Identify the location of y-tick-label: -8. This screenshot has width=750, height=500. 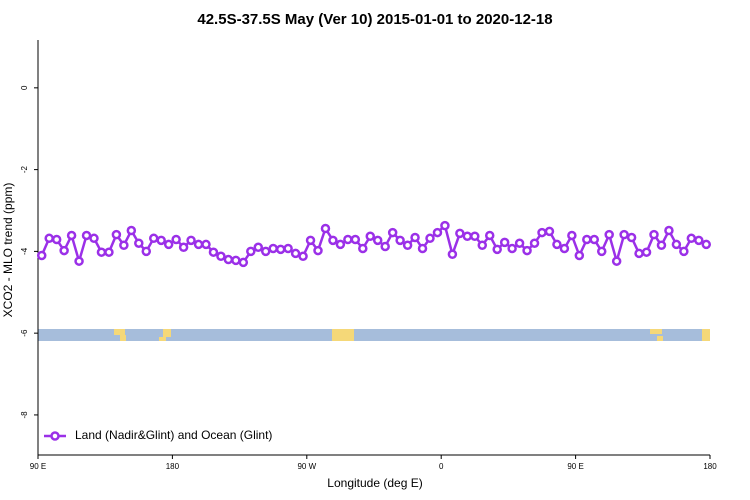
(24, 415).